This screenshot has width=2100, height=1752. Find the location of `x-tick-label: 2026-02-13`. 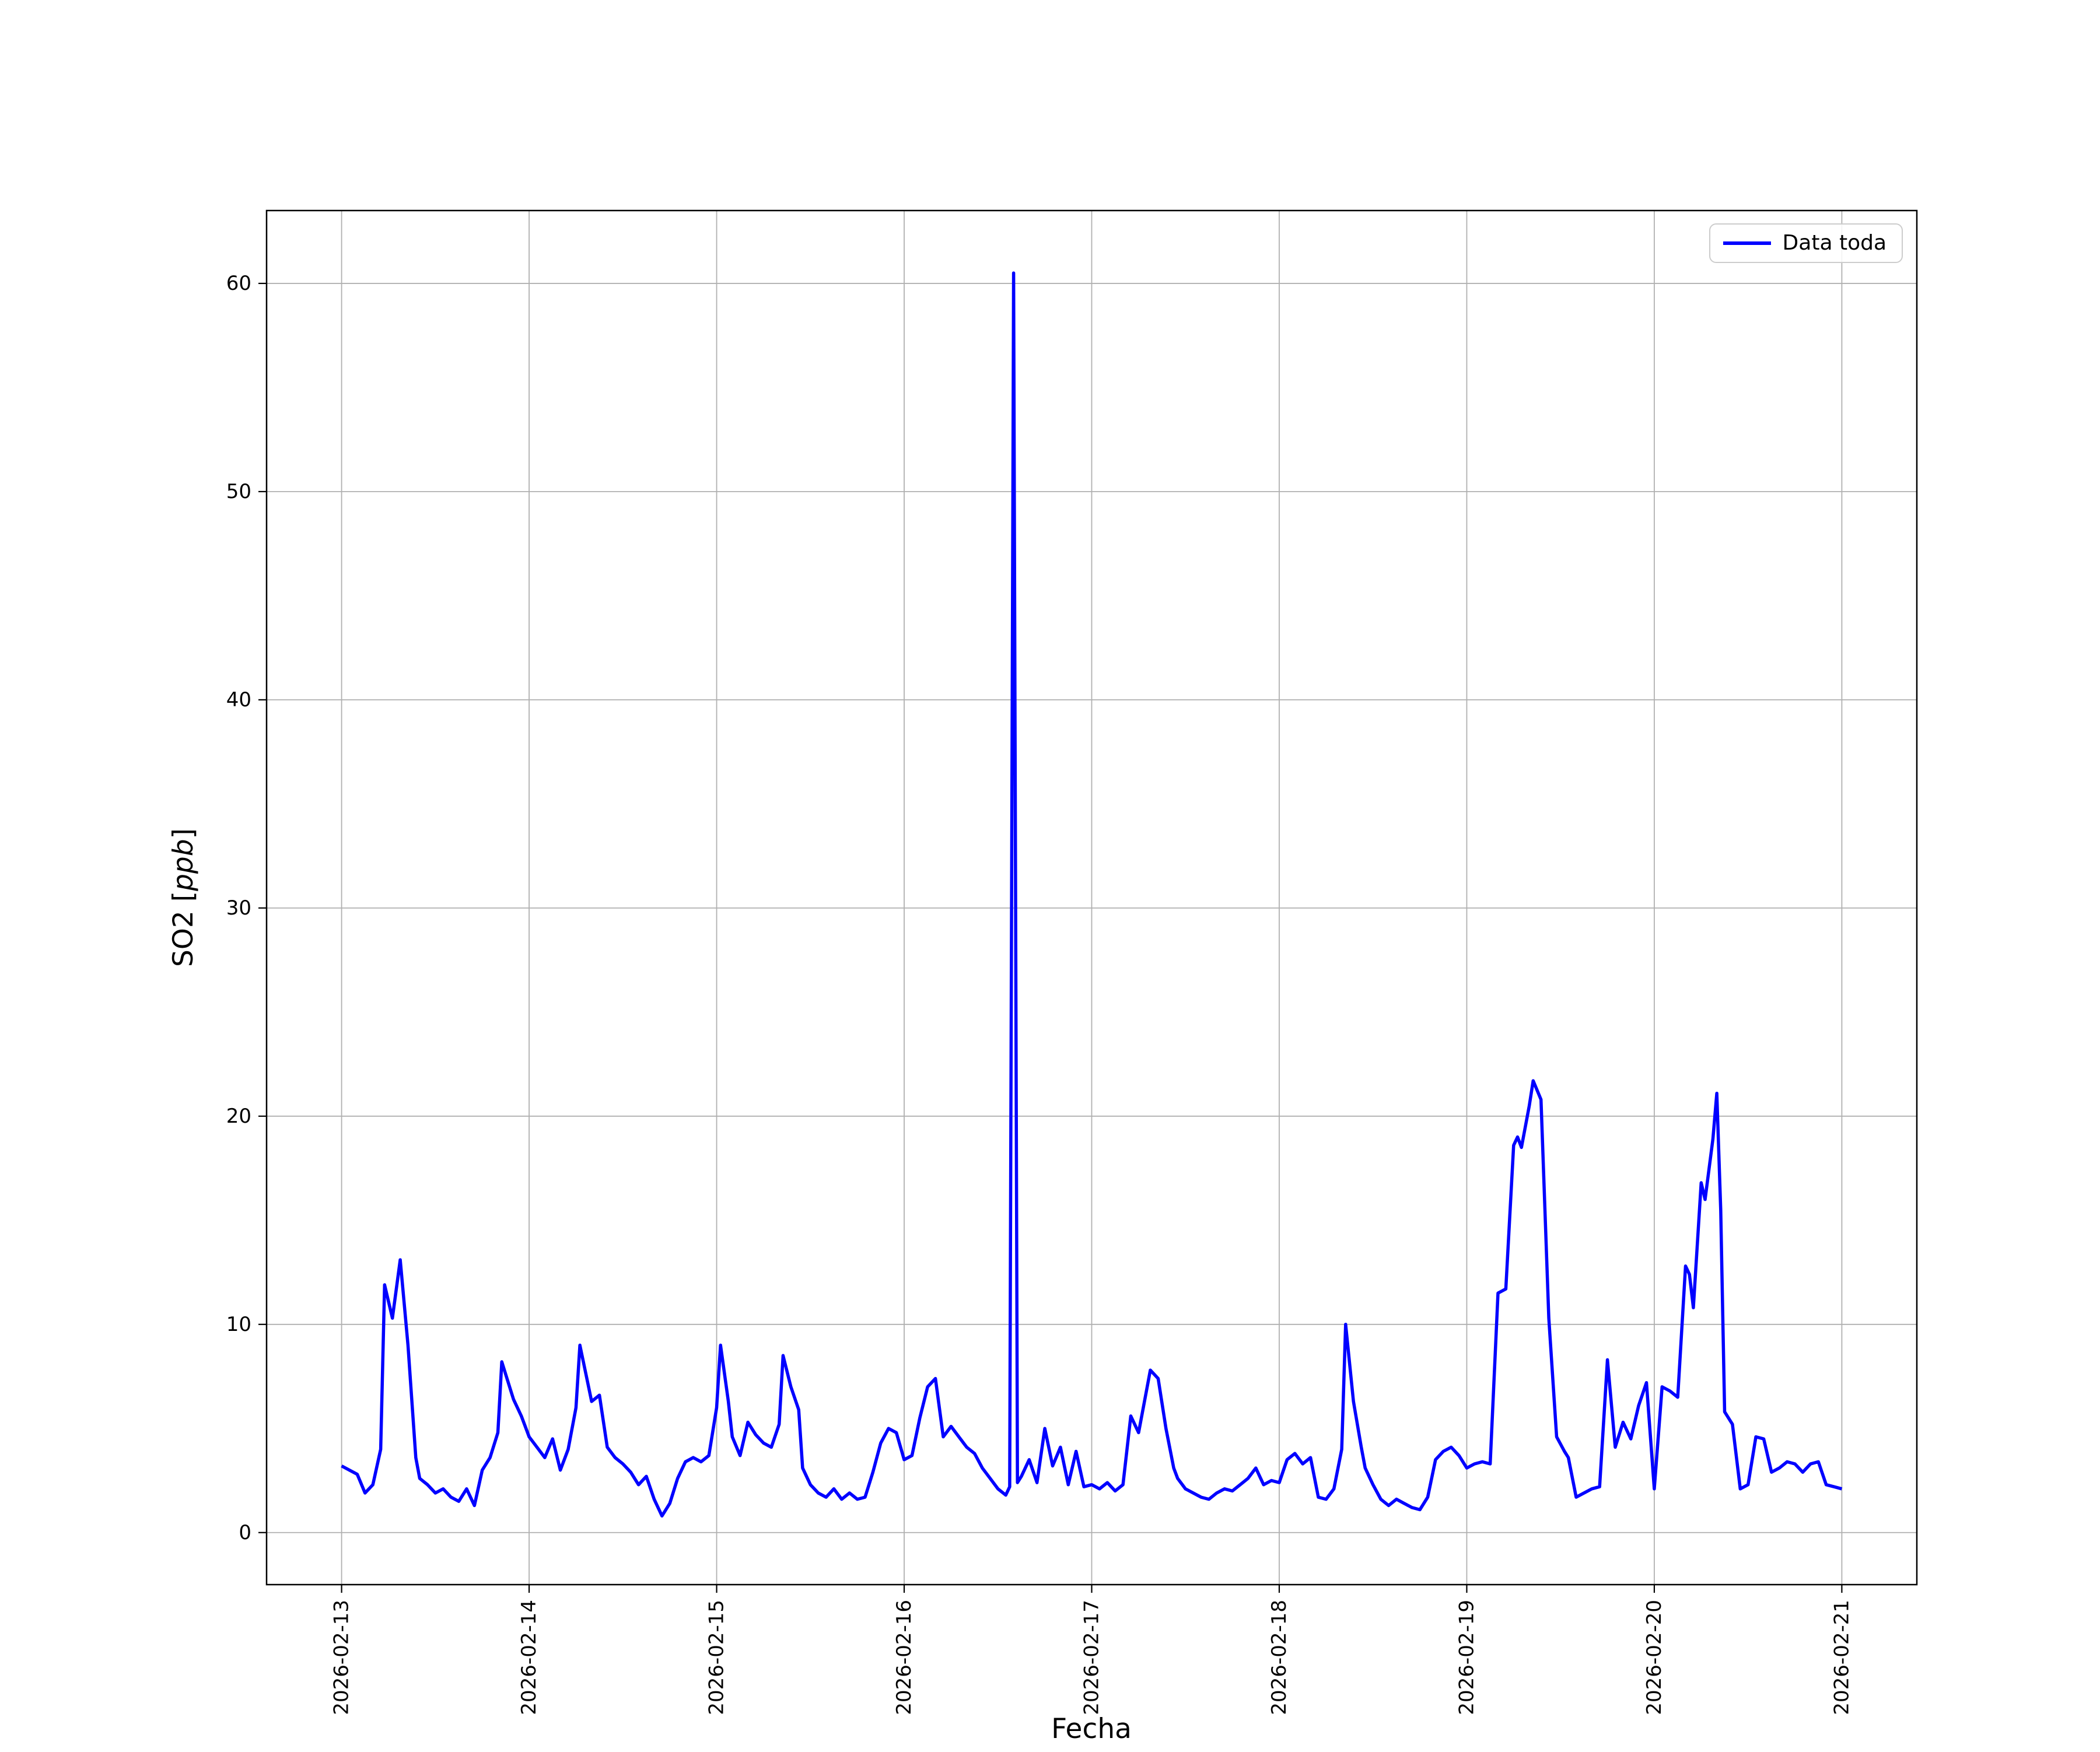

x-tick-label: 2026-02-13 is located at coordinates (342, 1657).